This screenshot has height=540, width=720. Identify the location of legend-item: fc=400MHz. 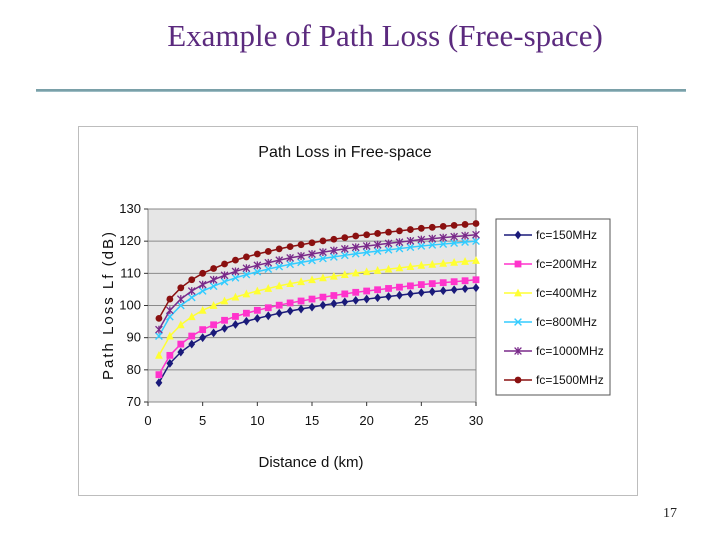
(550, 293).